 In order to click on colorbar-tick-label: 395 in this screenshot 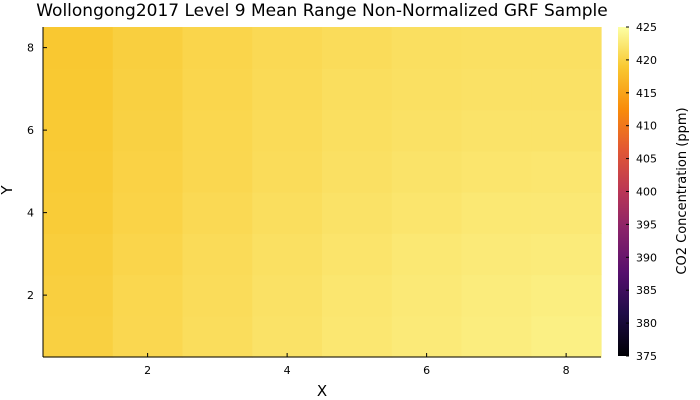, I will do `click(646, 224)`.